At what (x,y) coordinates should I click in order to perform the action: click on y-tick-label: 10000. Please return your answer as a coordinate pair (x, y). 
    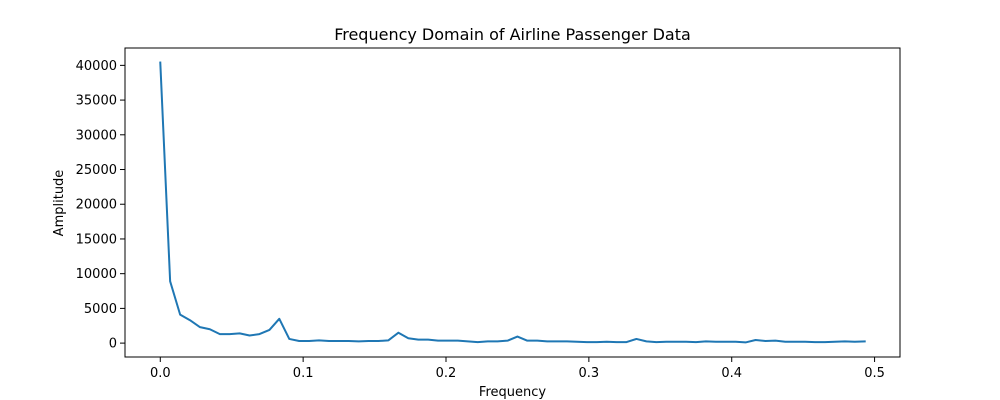
    Looking at the image, I should click on (96, 274).